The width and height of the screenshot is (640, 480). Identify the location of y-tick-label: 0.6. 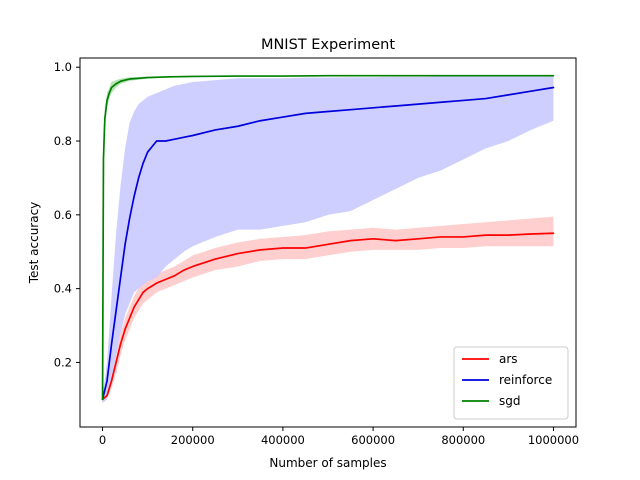
(63, 215).